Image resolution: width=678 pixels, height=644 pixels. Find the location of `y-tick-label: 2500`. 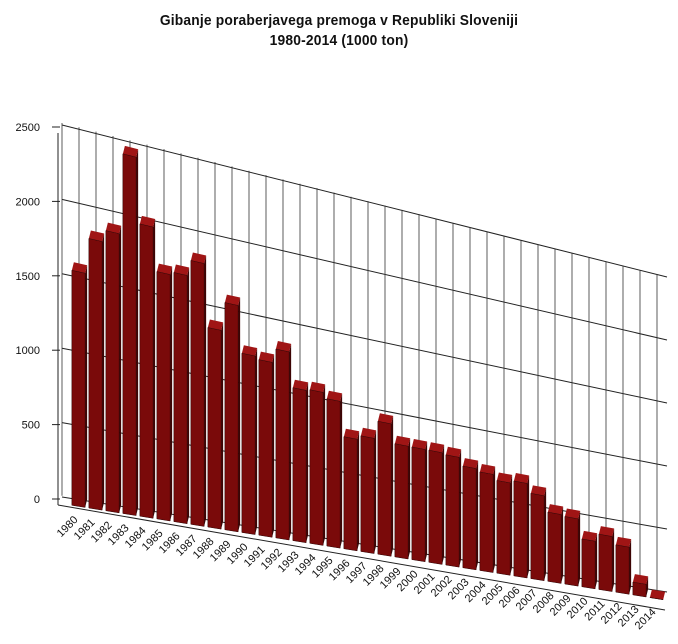

y-tick-label: 2500 is located at coordinates (28, 128).